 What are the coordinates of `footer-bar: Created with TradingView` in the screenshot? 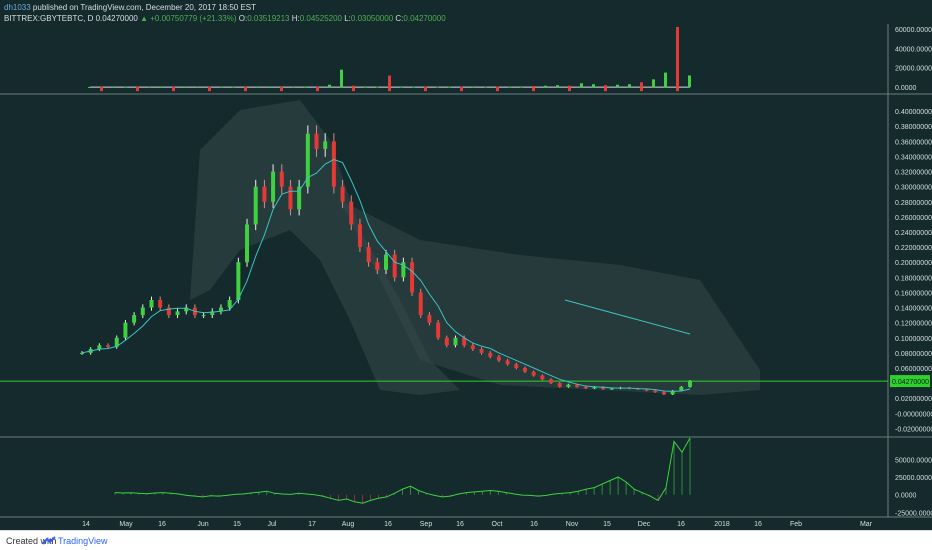 It's located at (466, 540).